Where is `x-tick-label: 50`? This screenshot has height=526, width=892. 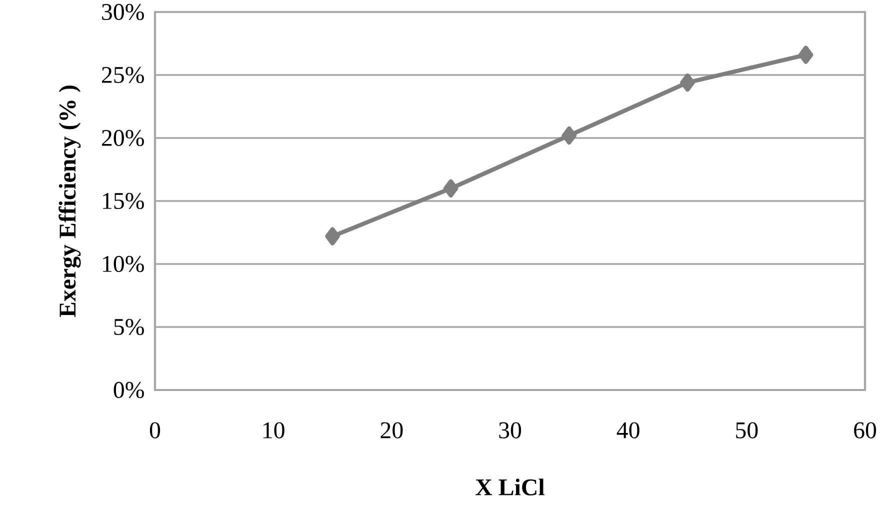 x-tick-label: 50 is located at coordinates (747, 430).